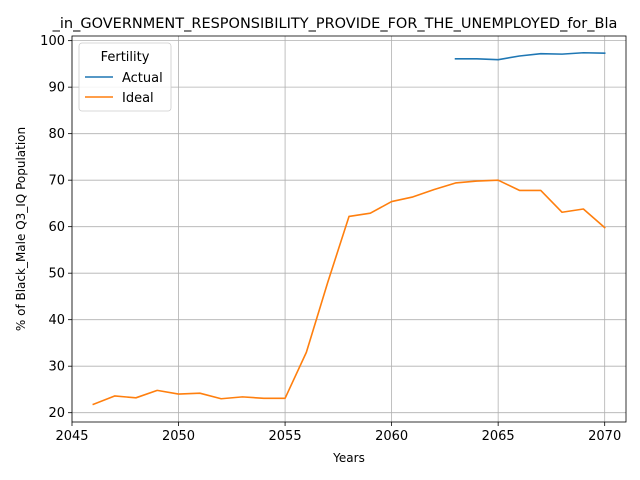 The width and height of the screenshot is (640, 480). I want to click on x-tick-label: 2050, so click(178, 436).